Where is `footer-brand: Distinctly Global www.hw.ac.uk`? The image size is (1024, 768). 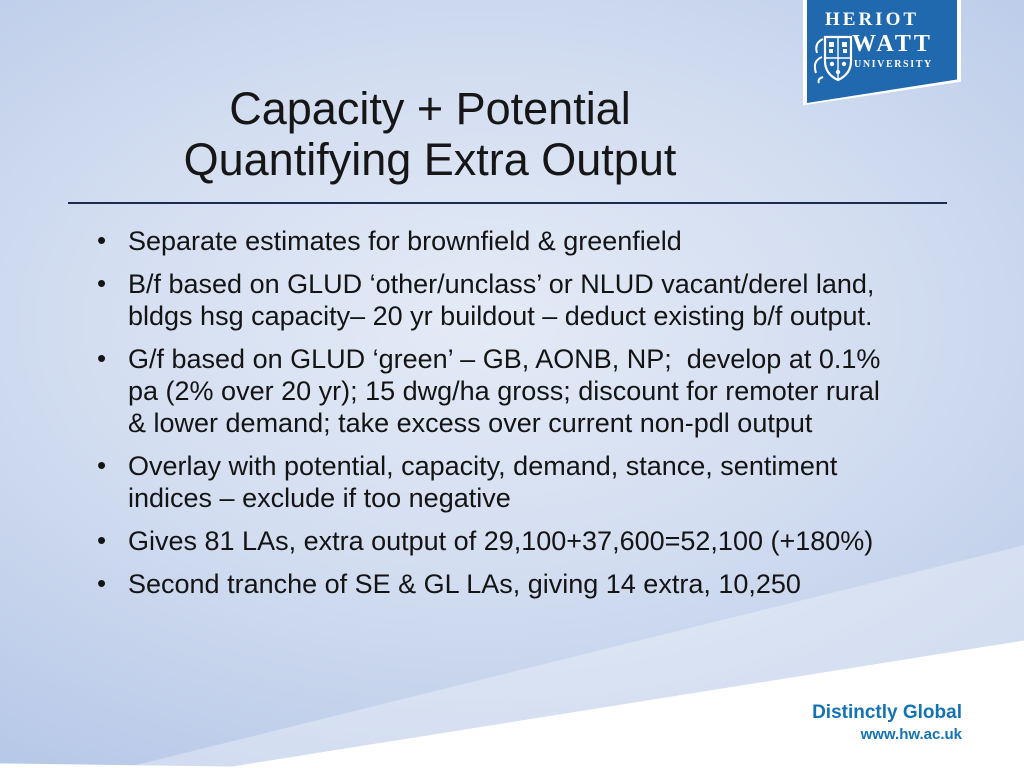
footer-brand: Distinctly Global www.hw.ac.uk is located at coordinates (887, 722).